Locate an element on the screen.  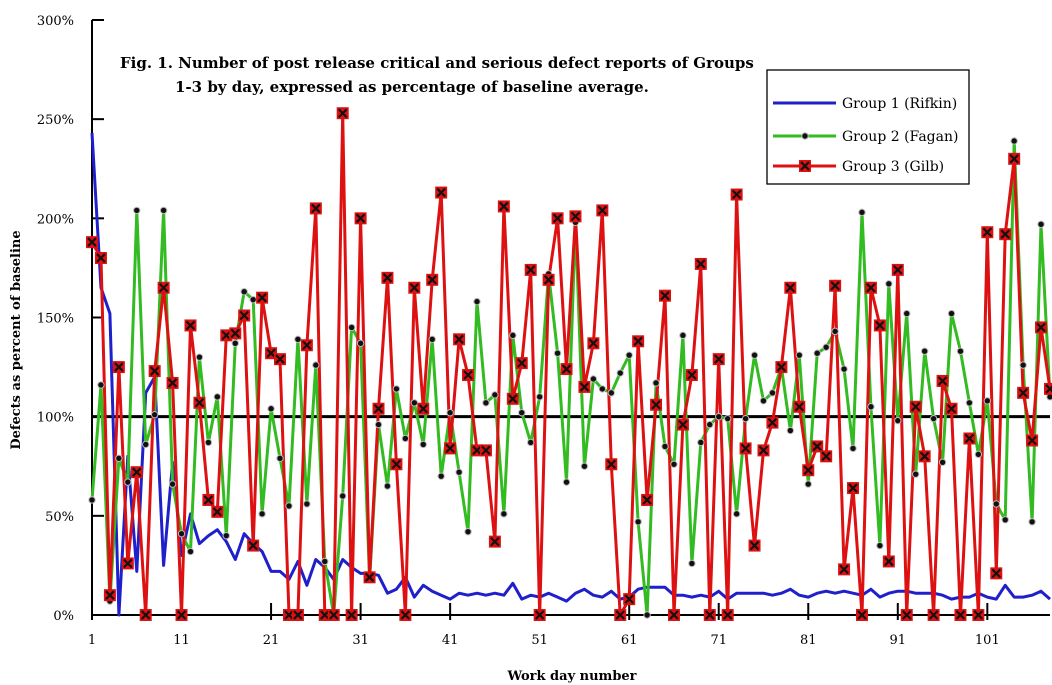
y-axis-label: Defects as percent of baseline is located at coordinates (16, 339).